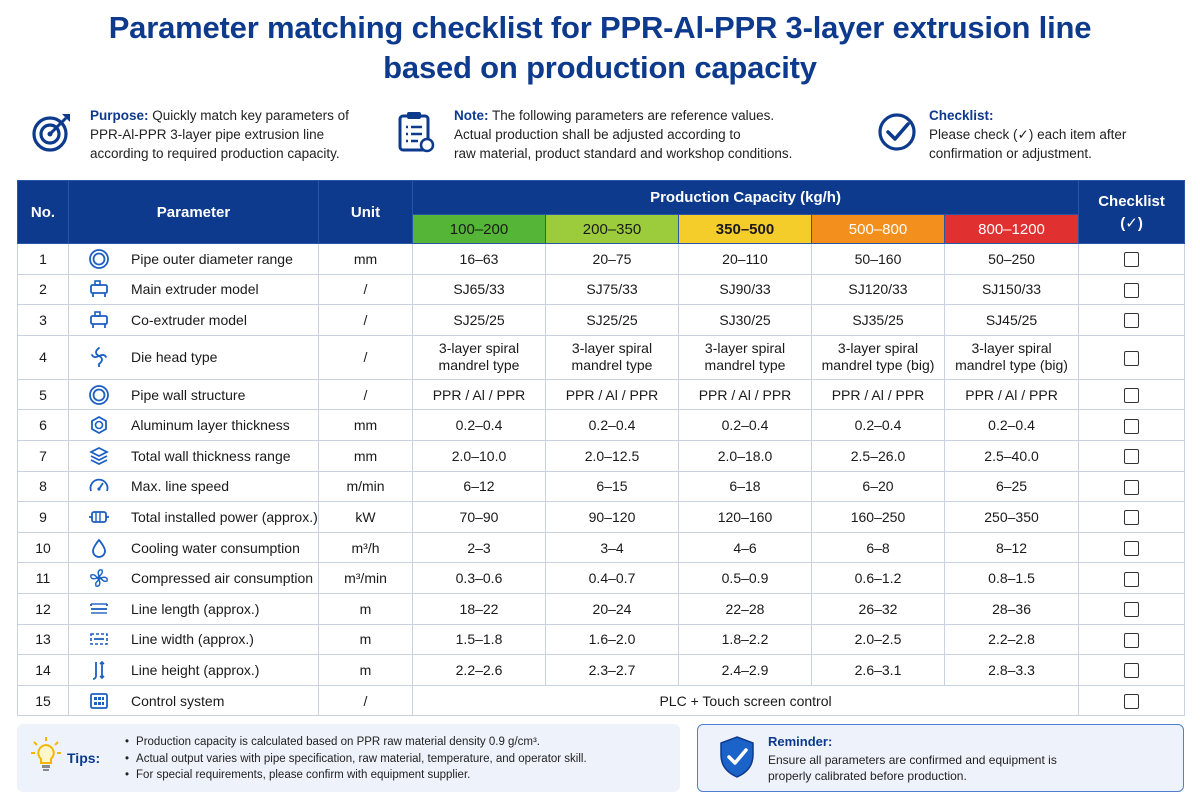 The width and height of the screenshot is (1200, 800). Describe the element at coordinates (43, 547) in the screenshot. I see `row-number: 10` at that location.